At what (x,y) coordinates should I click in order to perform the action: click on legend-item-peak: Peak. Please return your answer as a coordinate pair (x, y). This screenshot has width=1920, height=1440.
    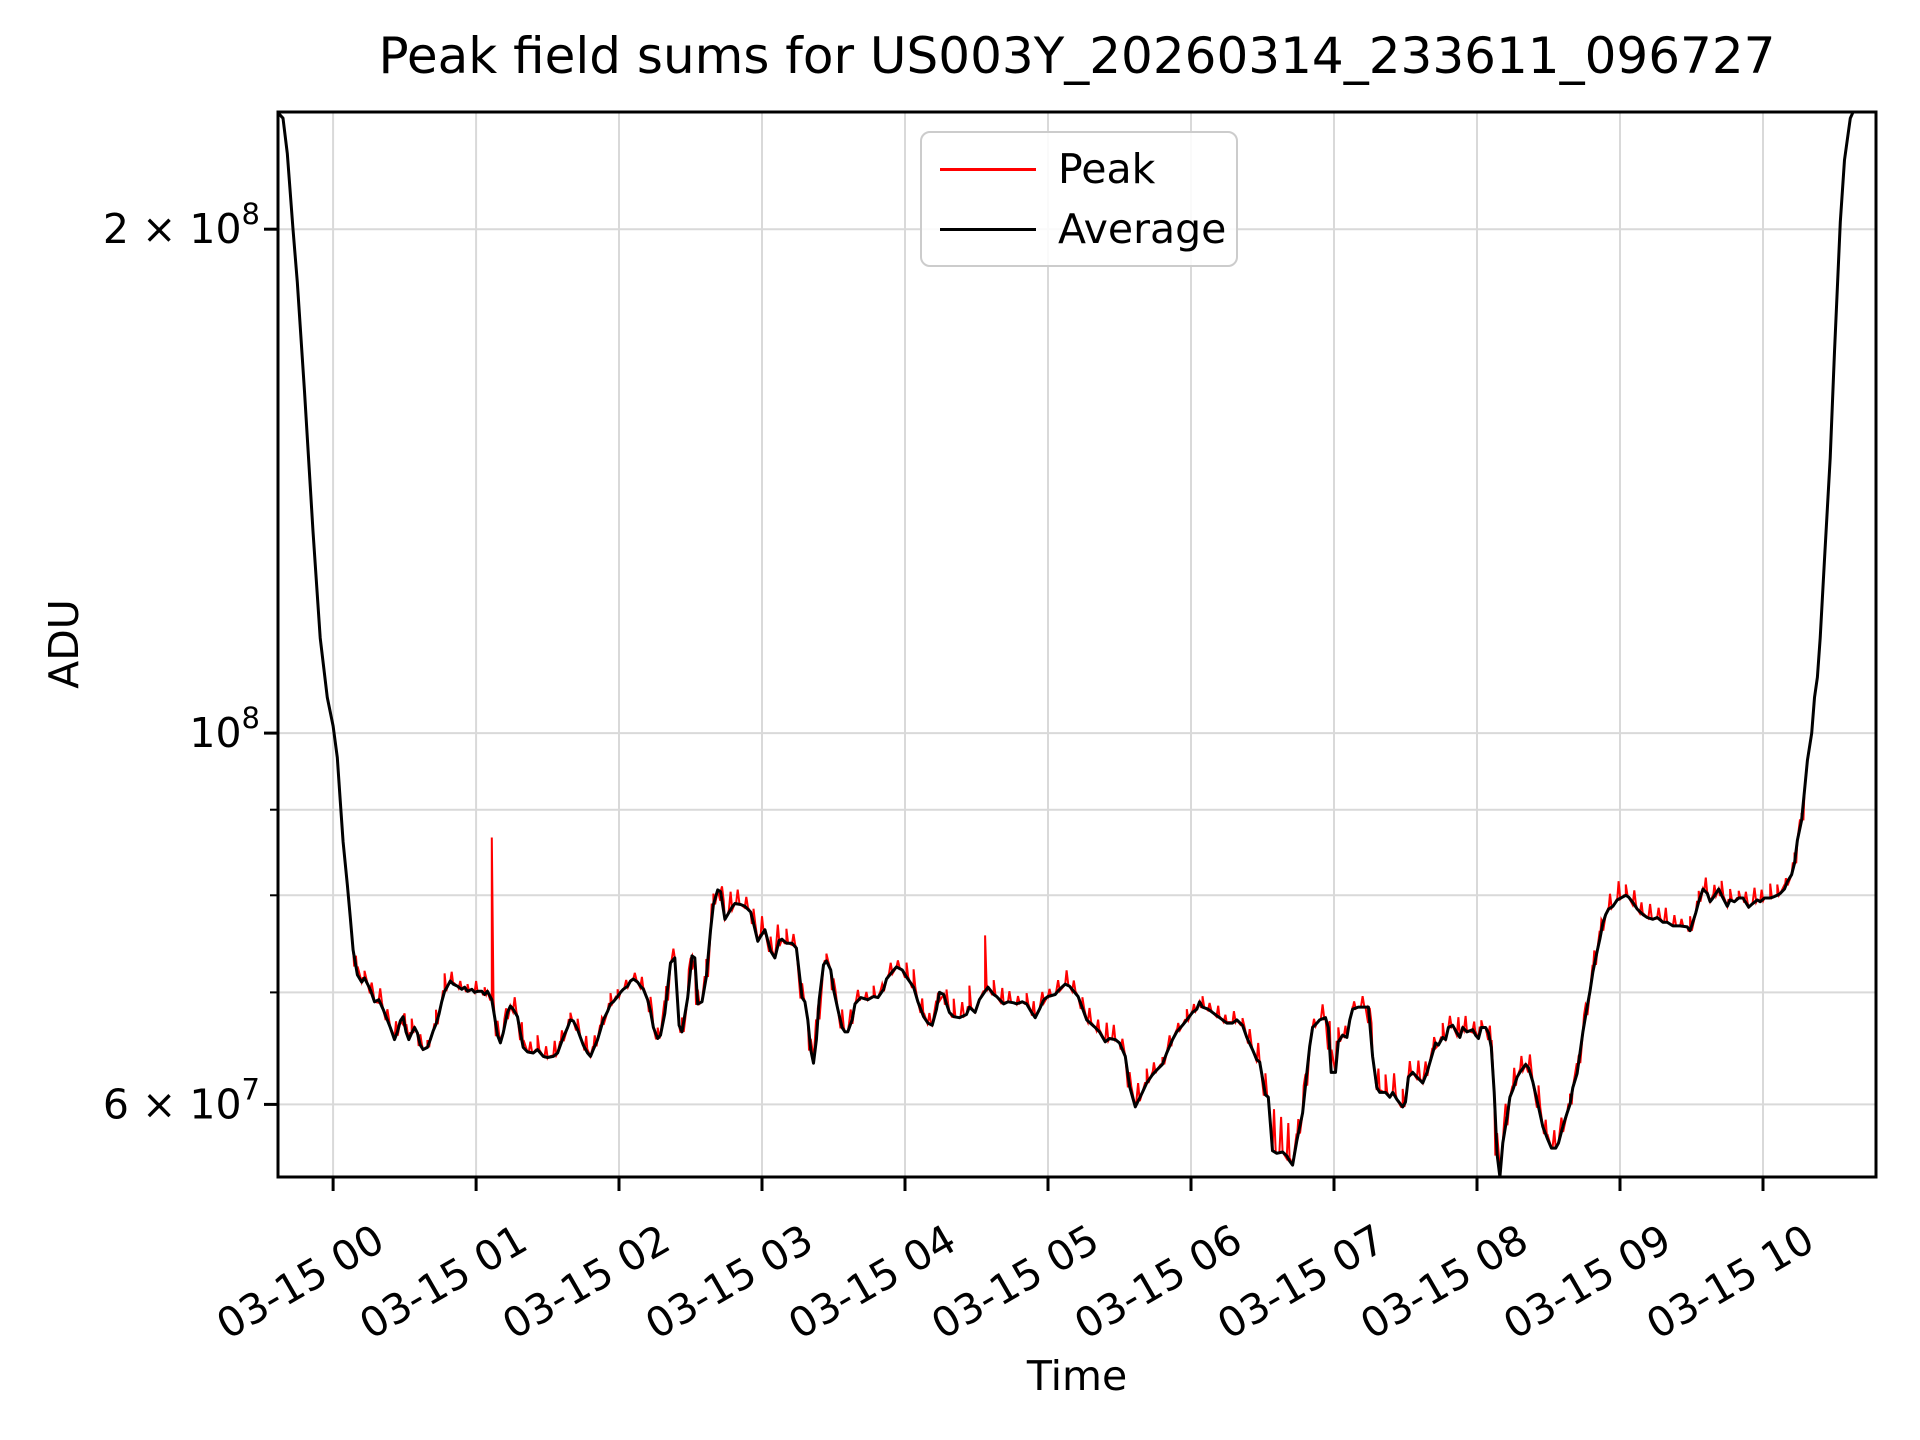
    Looking at the image, I should click on (1079, 168).